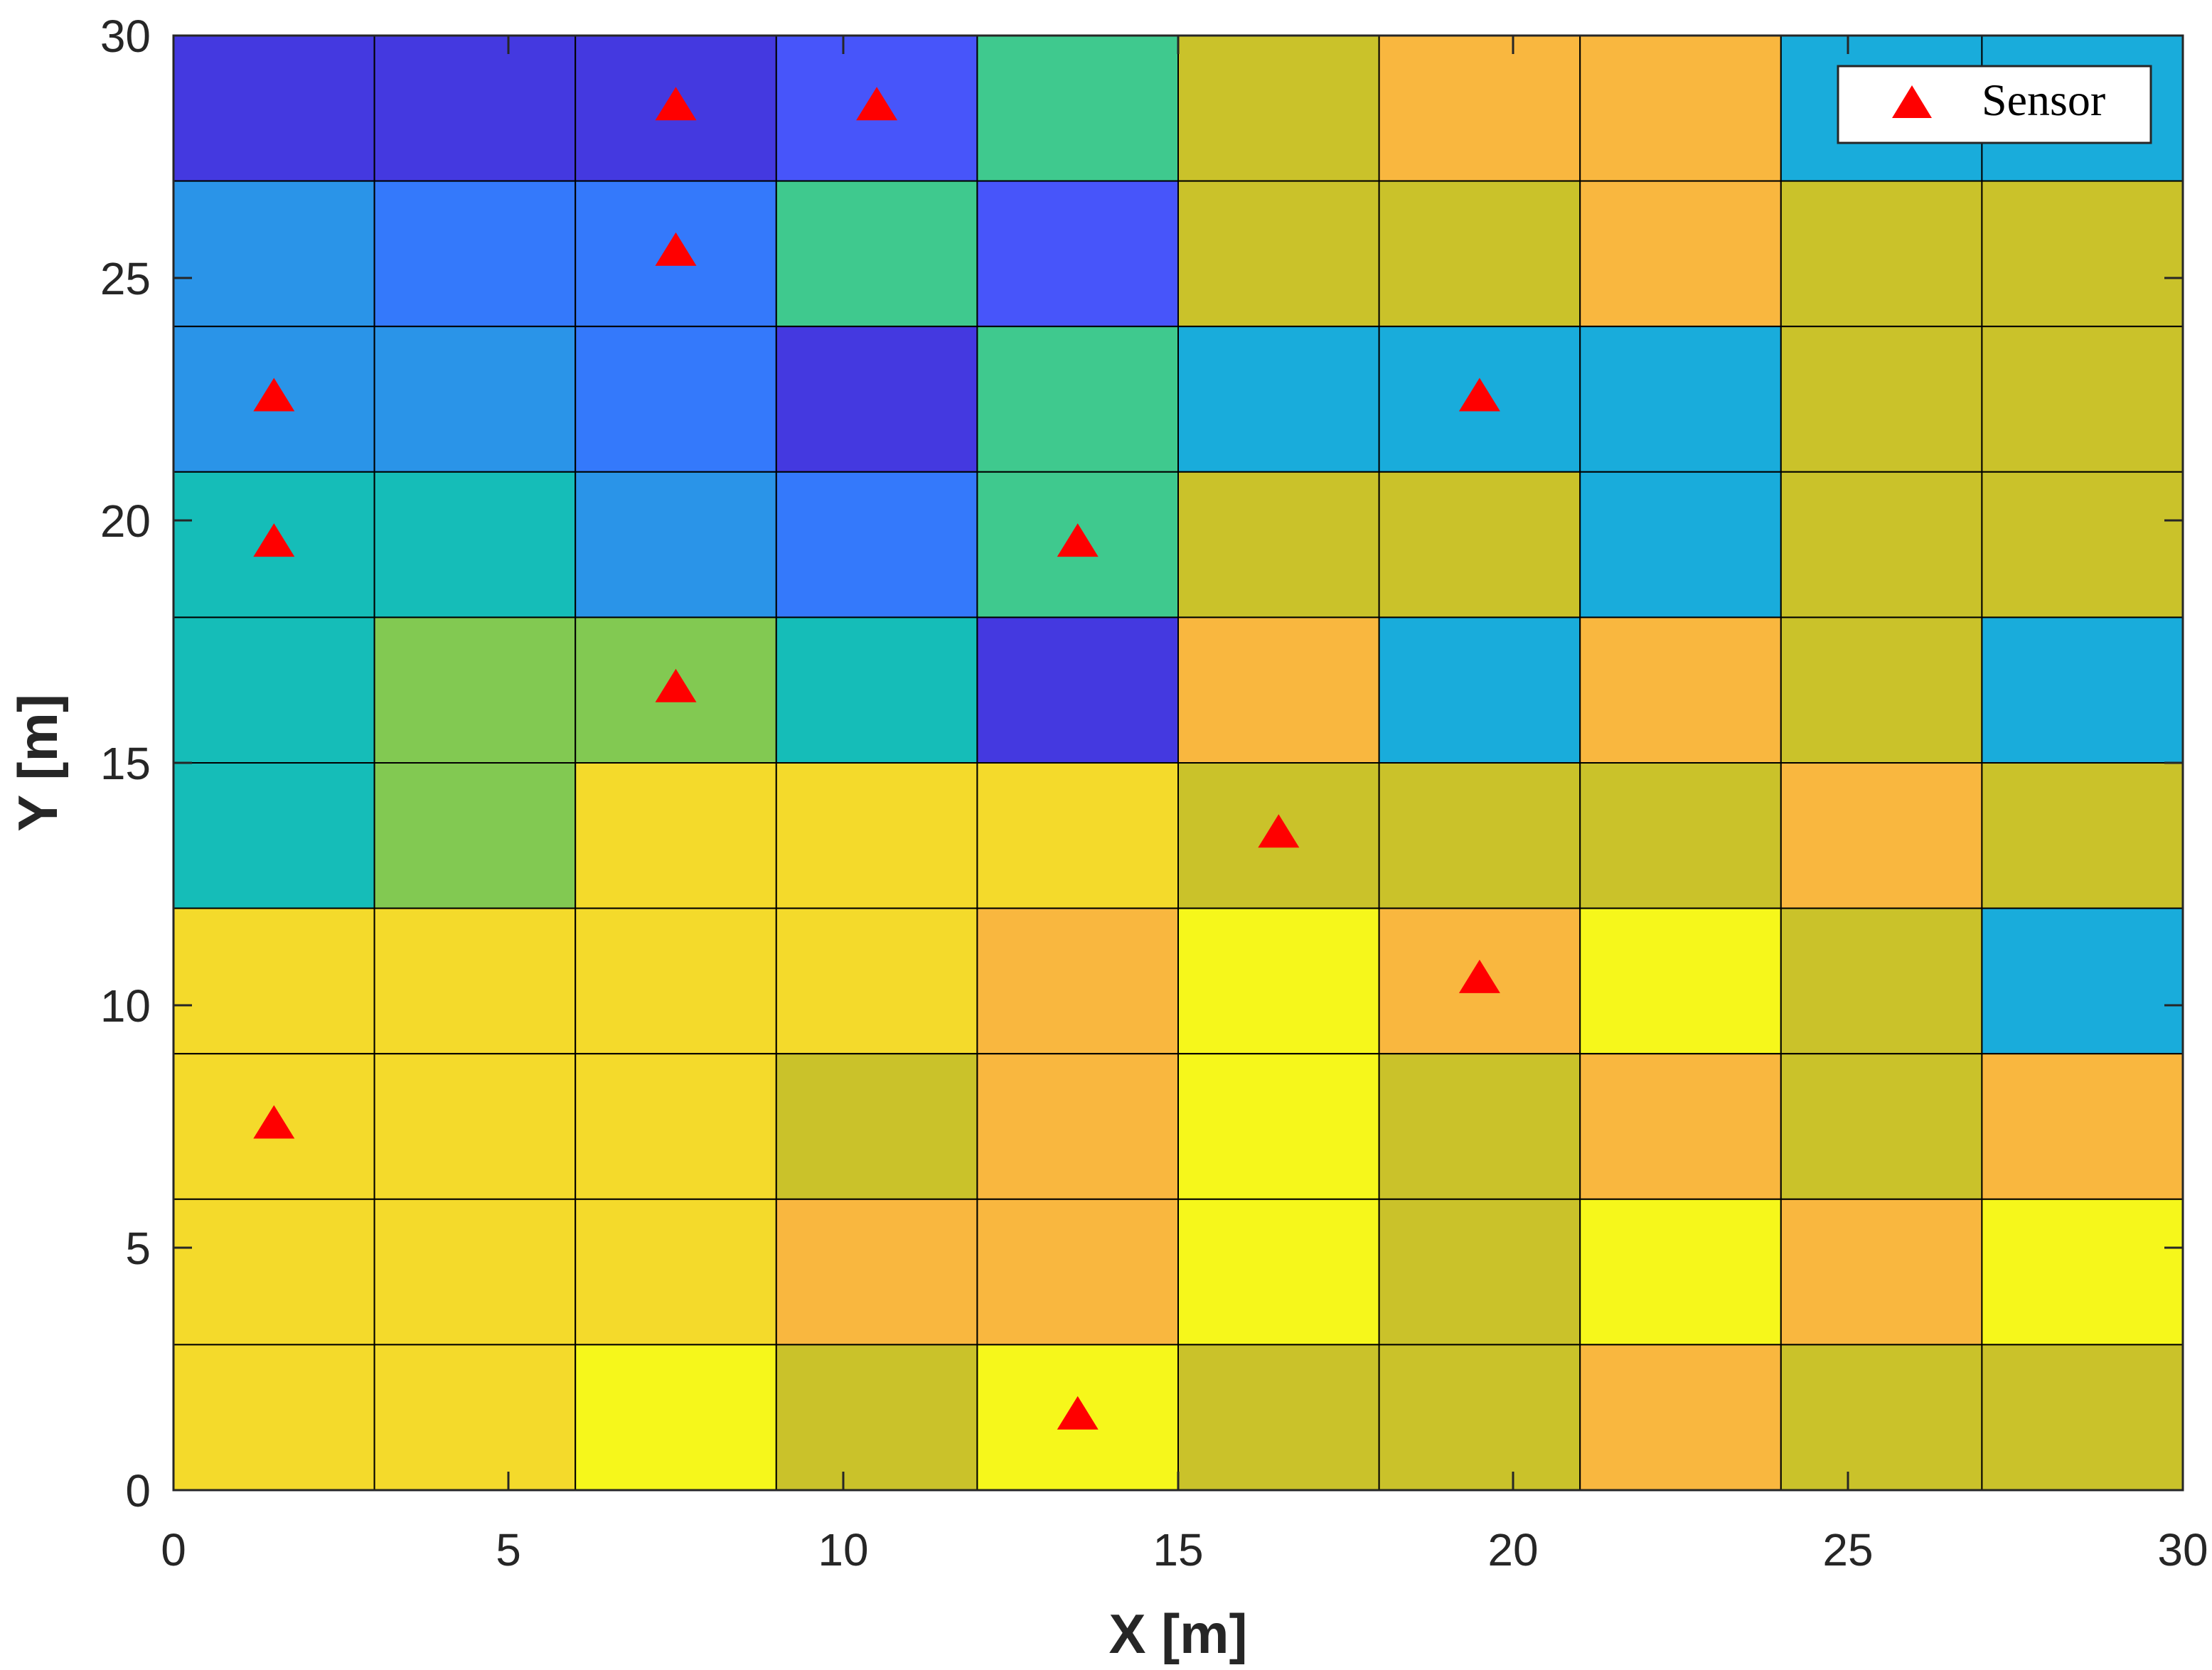 This screenshot has height=1670, width=2212. I want to click on x-tick-label: 25, so click(1848, 1549).